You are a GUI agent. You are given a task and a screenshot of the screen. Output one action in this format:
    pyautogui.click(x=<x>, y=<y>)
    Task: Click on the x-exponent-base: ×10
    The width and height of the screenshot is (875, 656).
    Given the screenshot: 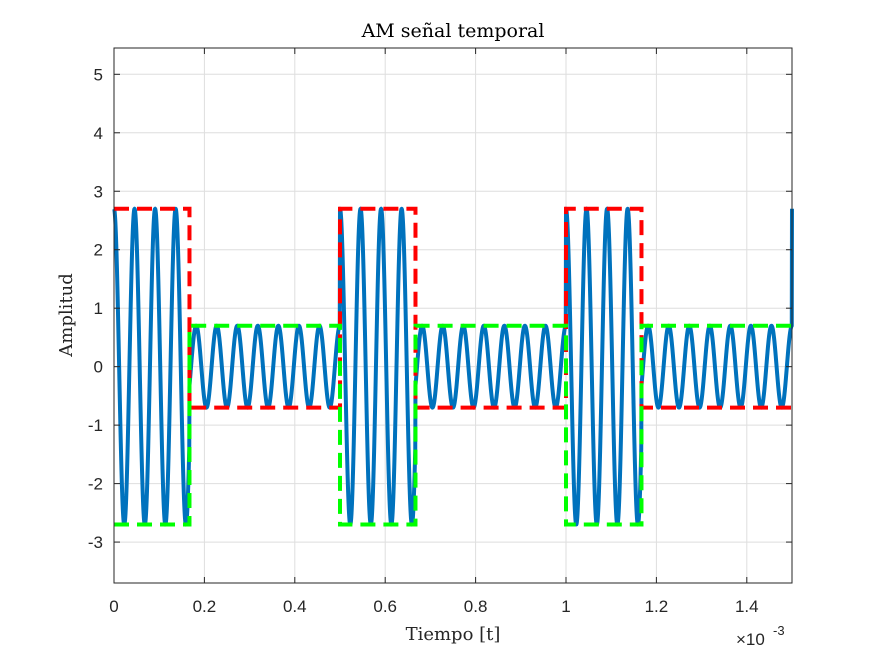 What is the action you would take?
    pyautogui.click(x=750, y=639)
    